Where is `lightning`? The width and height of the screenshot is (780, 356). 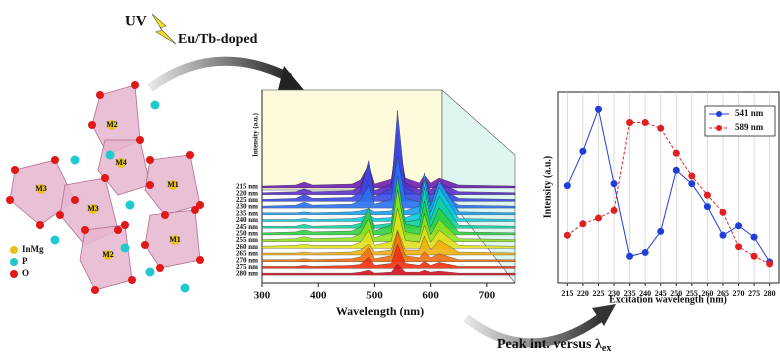
lightning is located at coordinates (164, 29).